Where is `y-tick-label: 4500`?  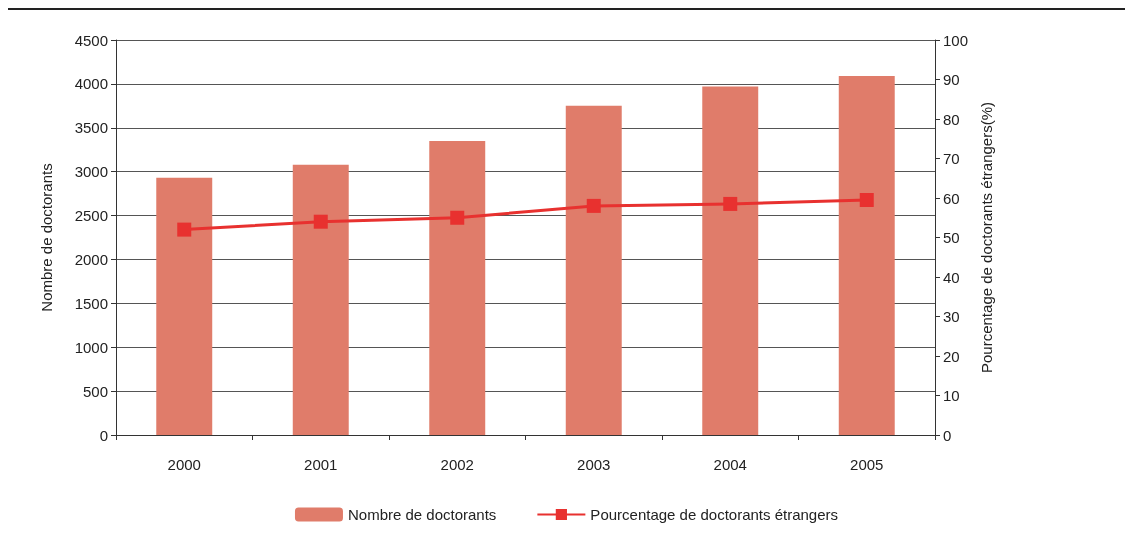 y-tick-label: 4500 is located at coordinates (91, 40).